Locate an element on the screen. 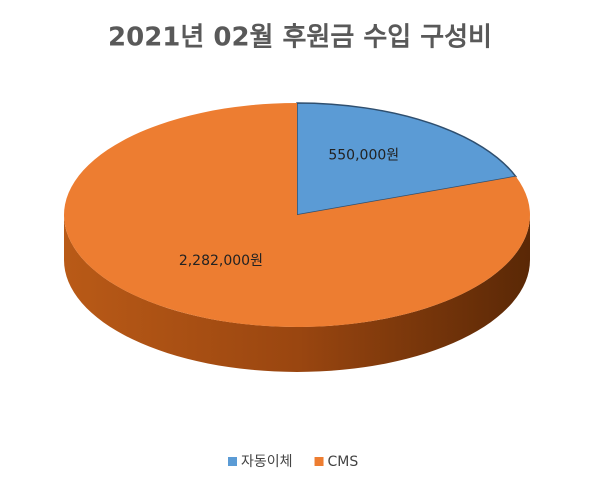 This screenshot has width=600, height=481. data-label: 2,282,000원 is located at coordinates (221, 261).